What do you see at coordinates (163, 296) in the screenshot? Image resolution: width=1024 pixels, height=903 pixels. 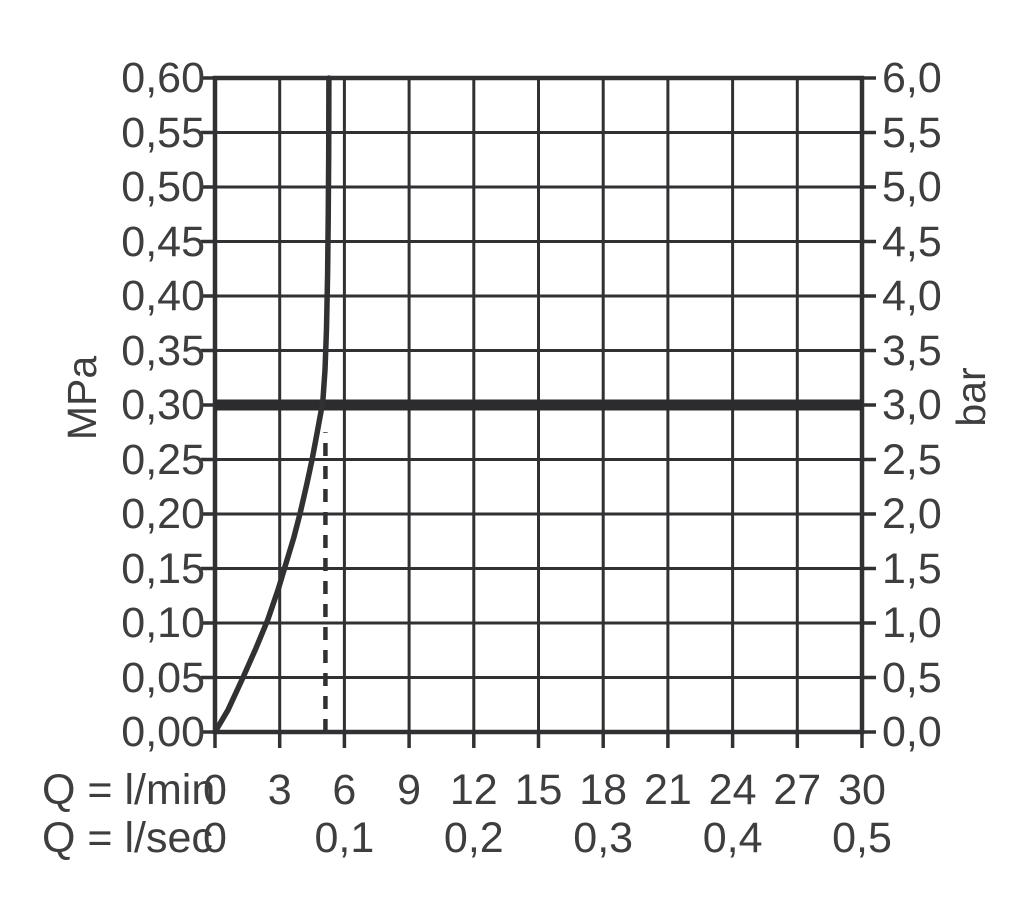 I see `left-axis-tick-label: 0,40` at bounding box center [163, 296].